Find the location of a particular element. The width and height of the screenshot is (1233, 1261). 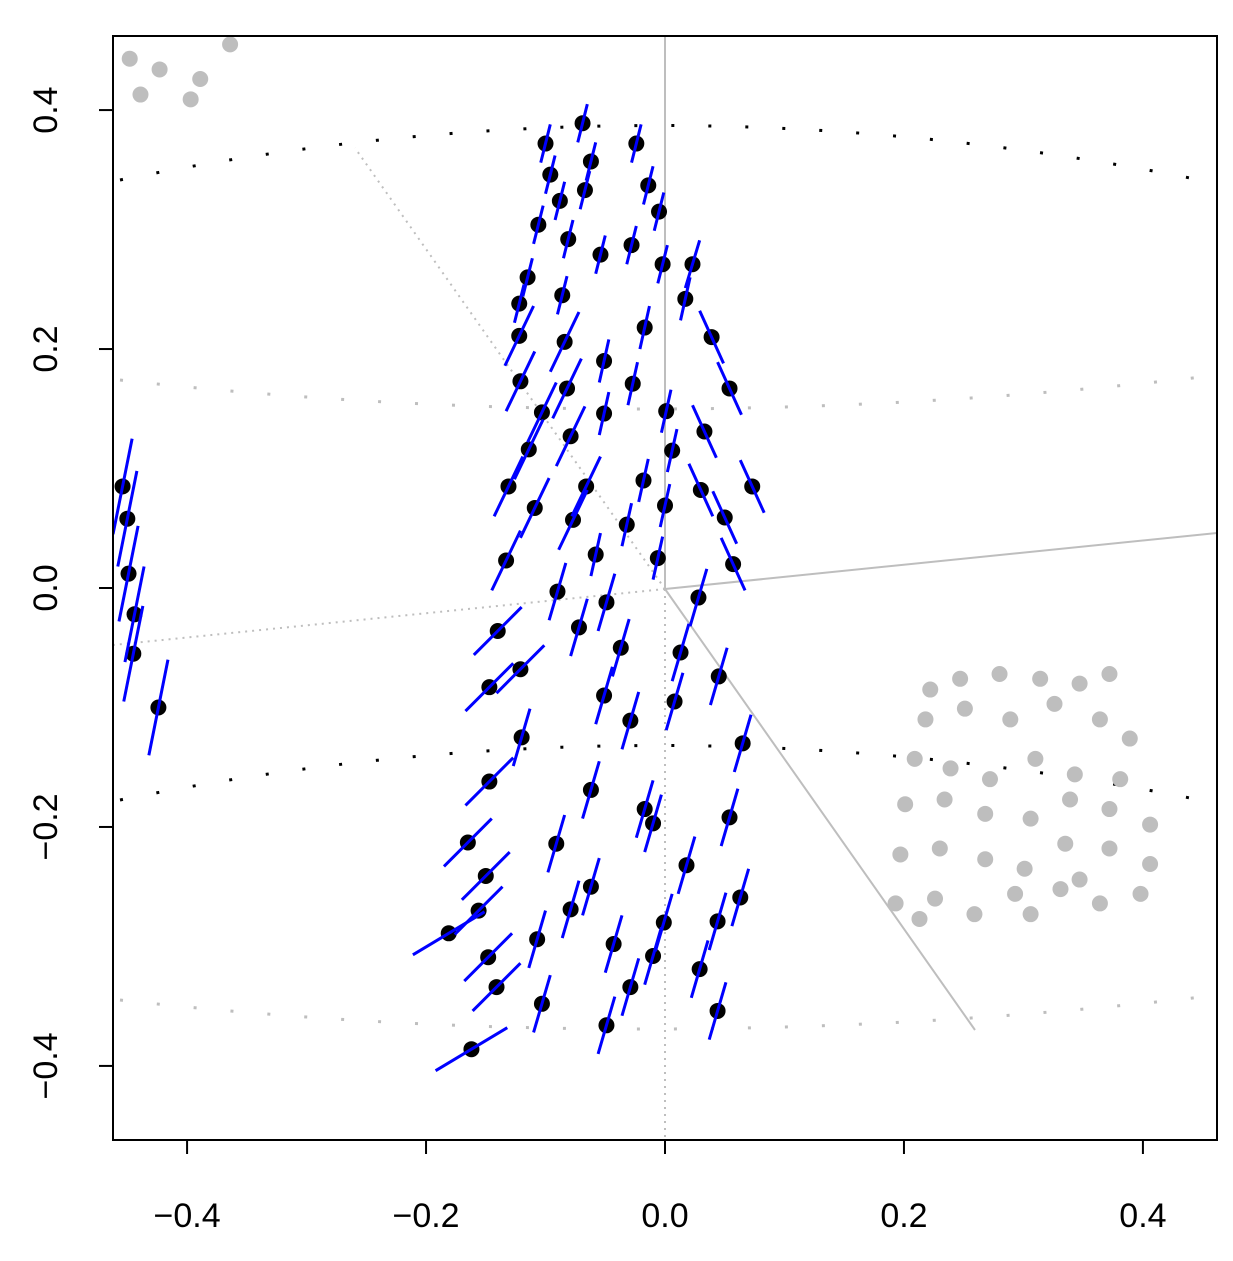

x-tick-label: −0.4 is located at coordinates (187, 1216).